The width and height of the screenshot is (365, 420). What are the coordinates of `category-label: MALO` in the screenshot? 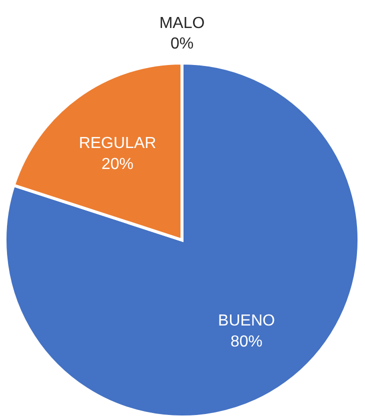 It's located at (182, 23).